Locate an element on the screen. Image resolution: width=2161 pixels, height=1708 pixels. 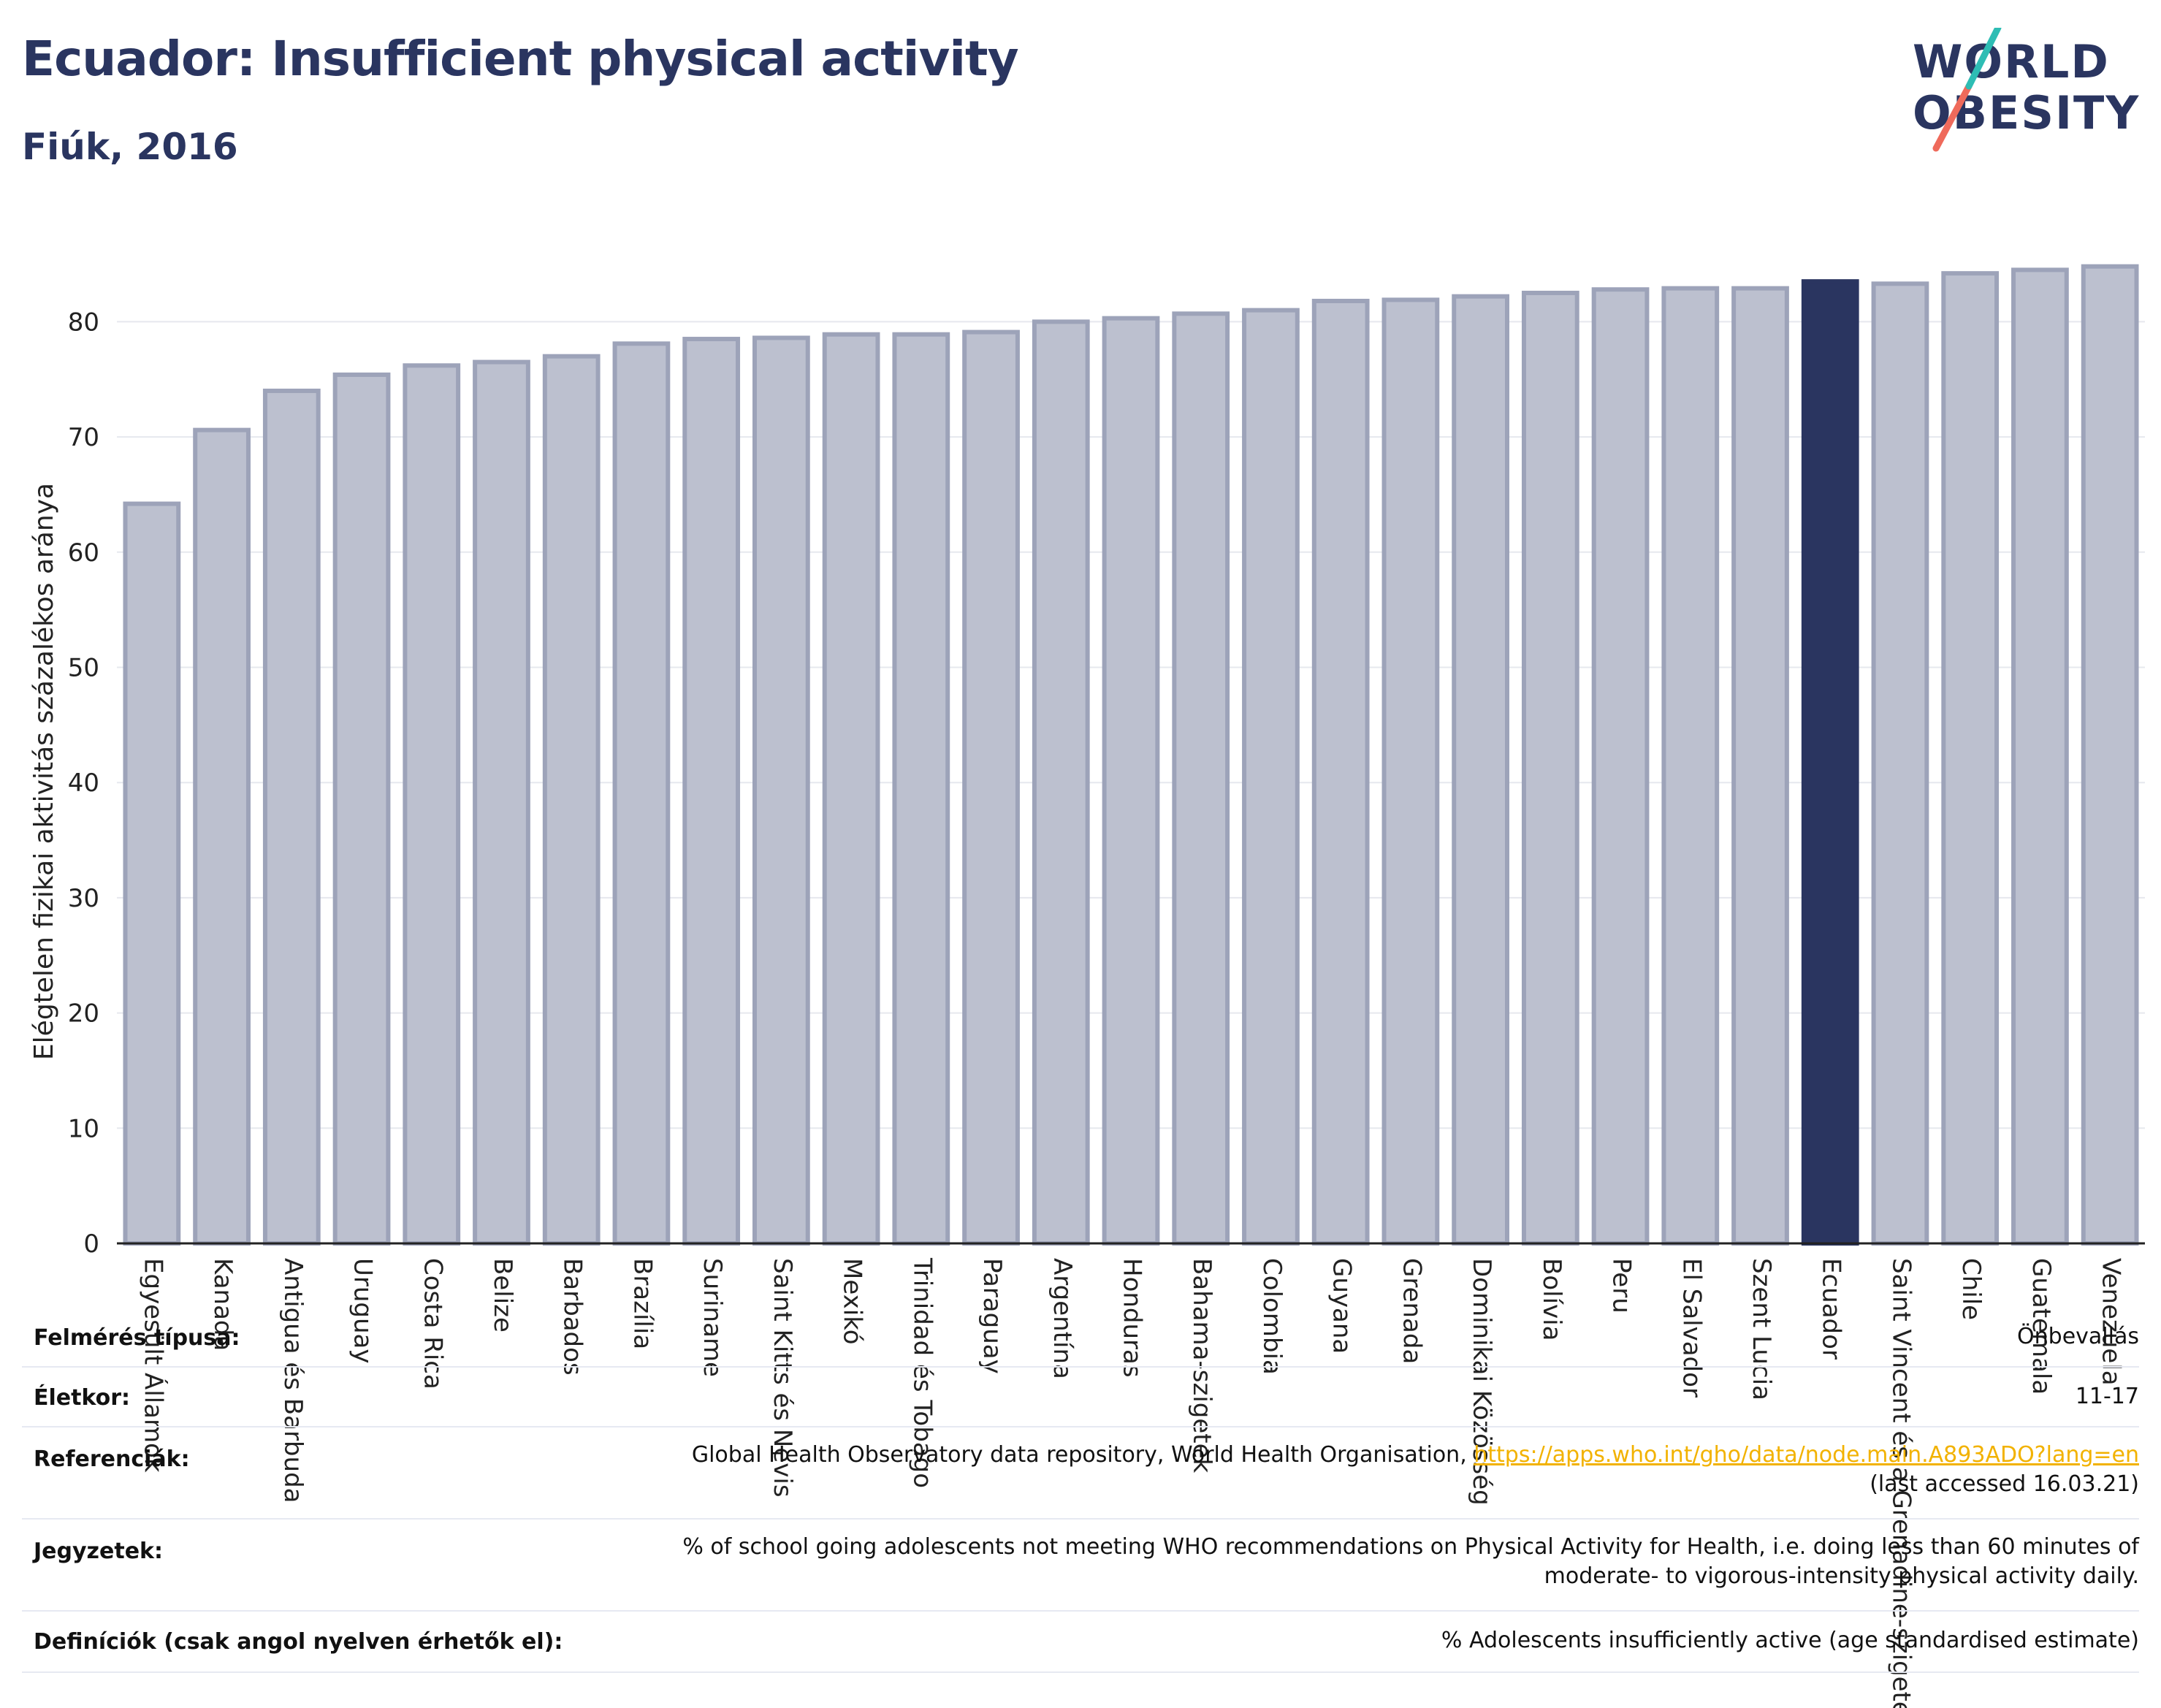
references-accessed-text: (last accessed 16.03.21) is located at coordinates (2004, 1484).